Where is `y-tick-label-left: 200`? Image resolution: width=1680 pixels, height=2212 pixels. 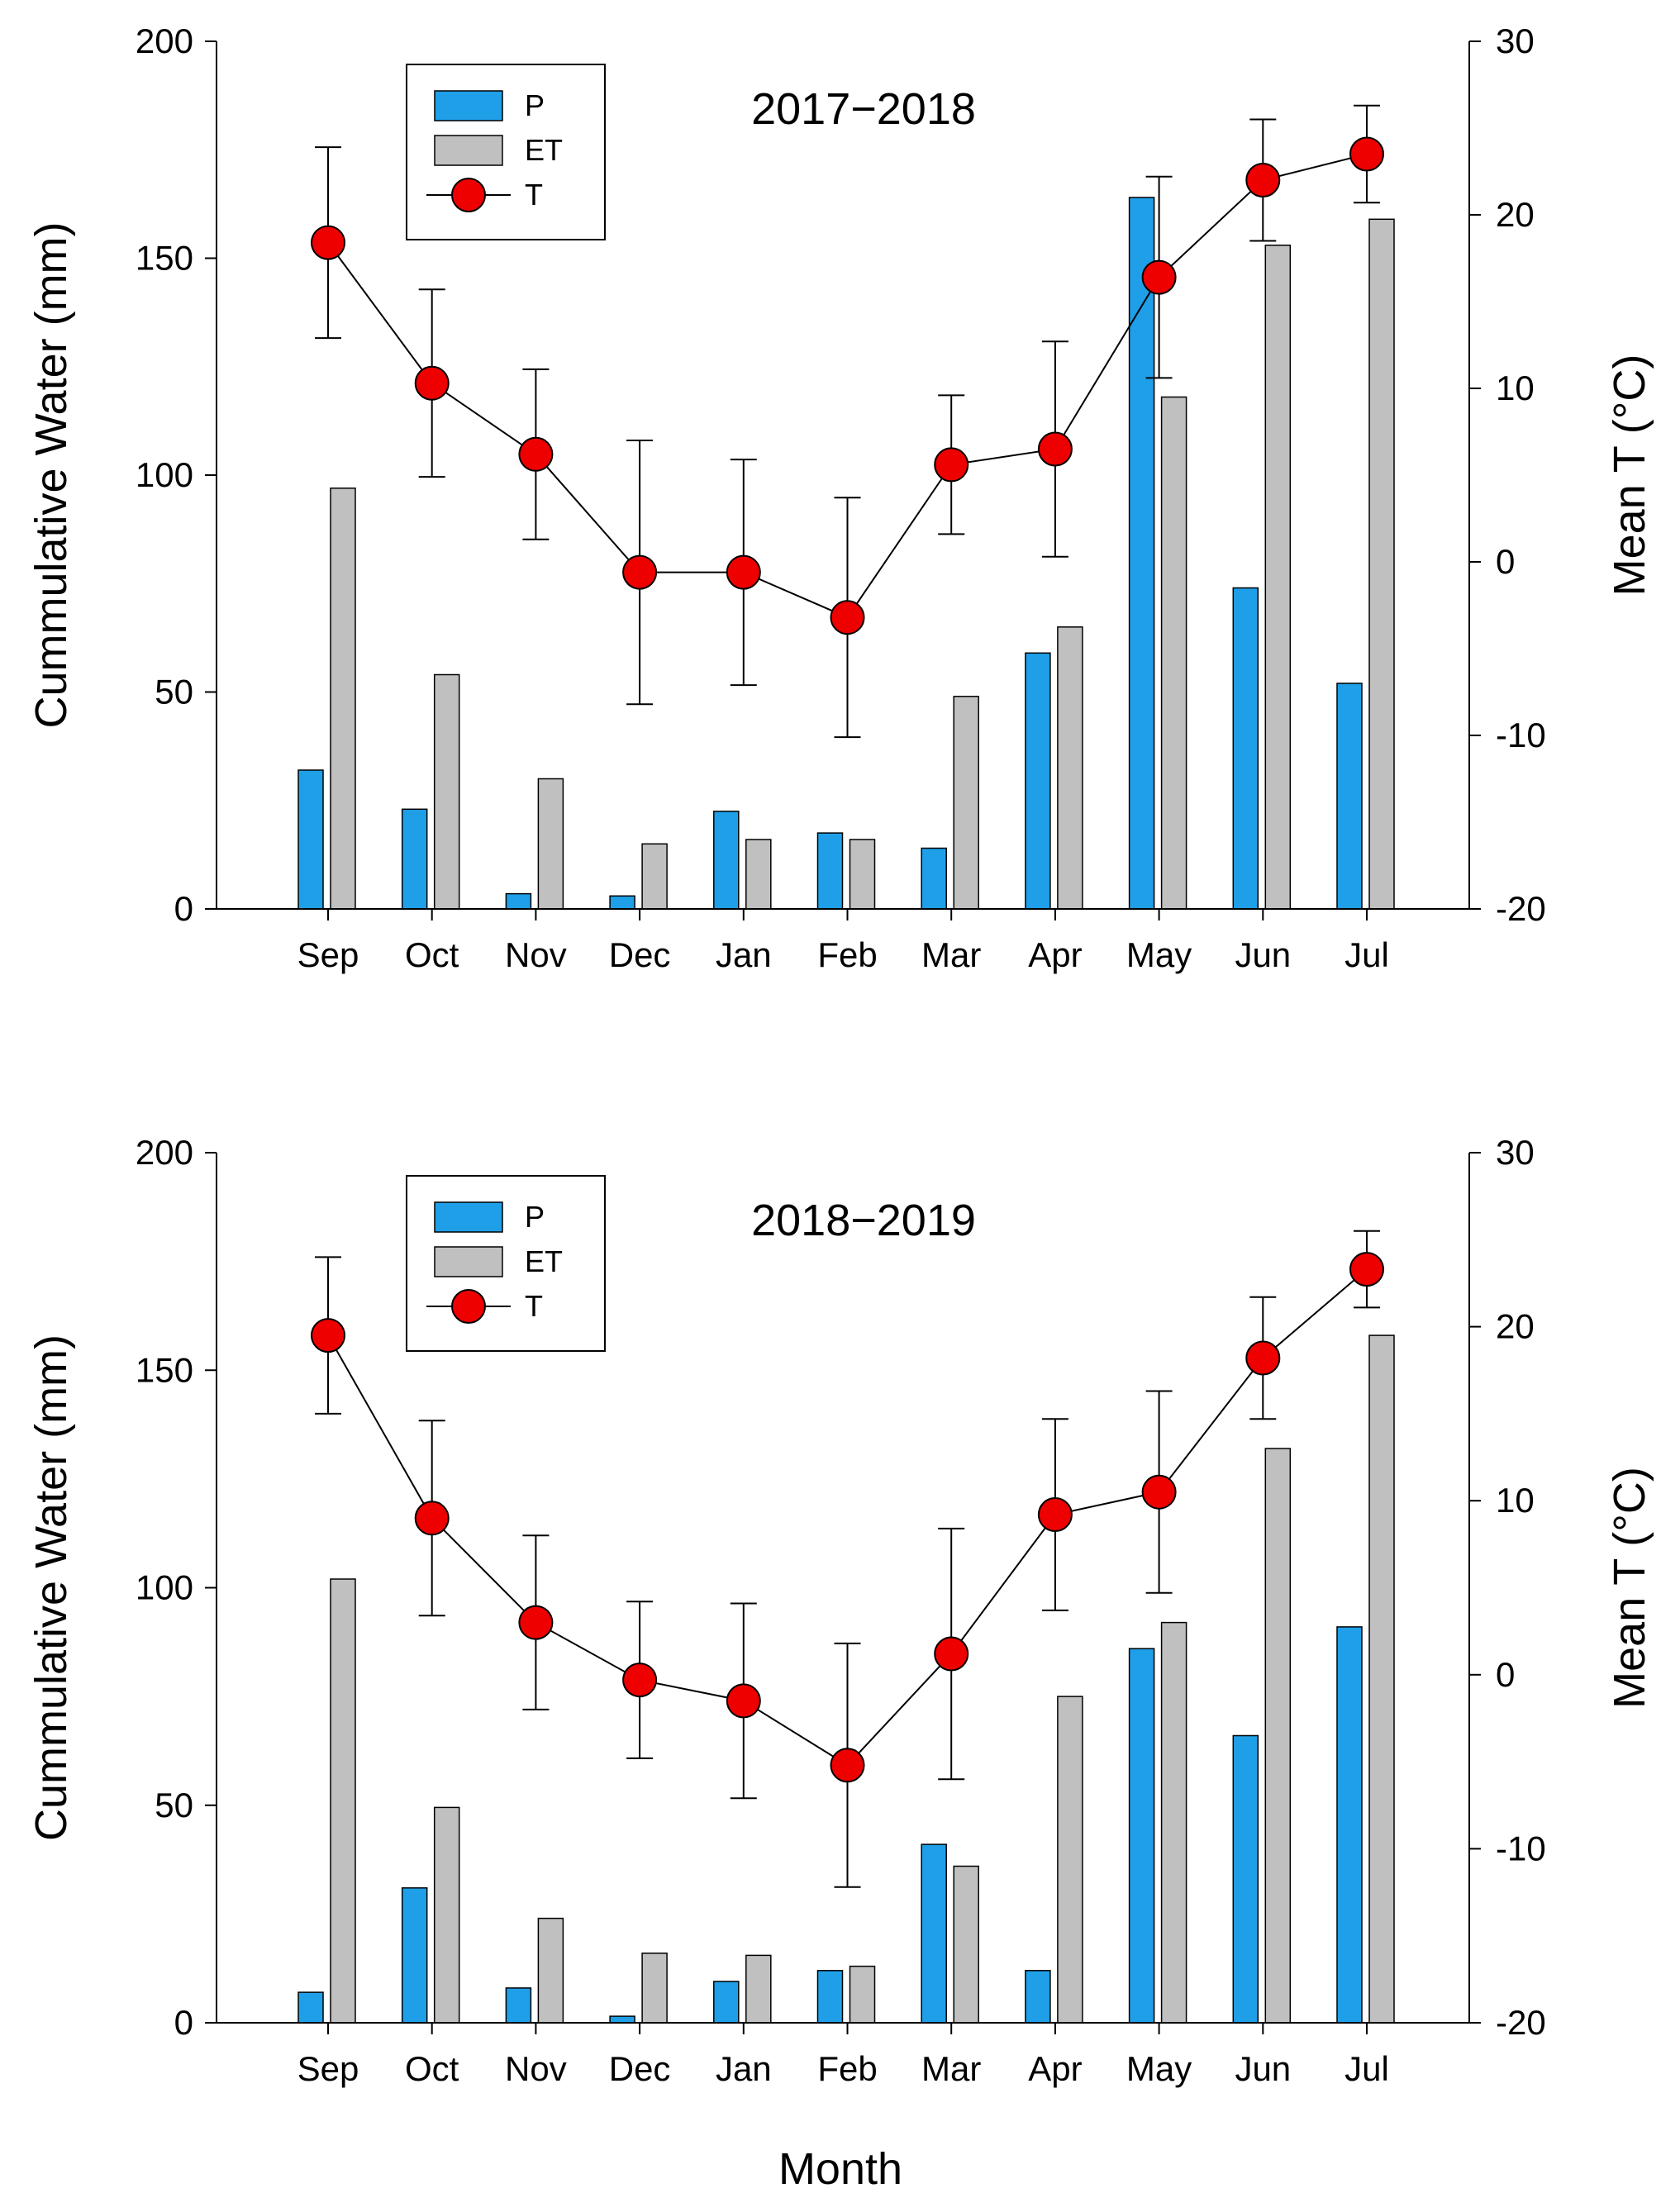 y-tick-label-left: 200 is located at coordinates (164, 40).